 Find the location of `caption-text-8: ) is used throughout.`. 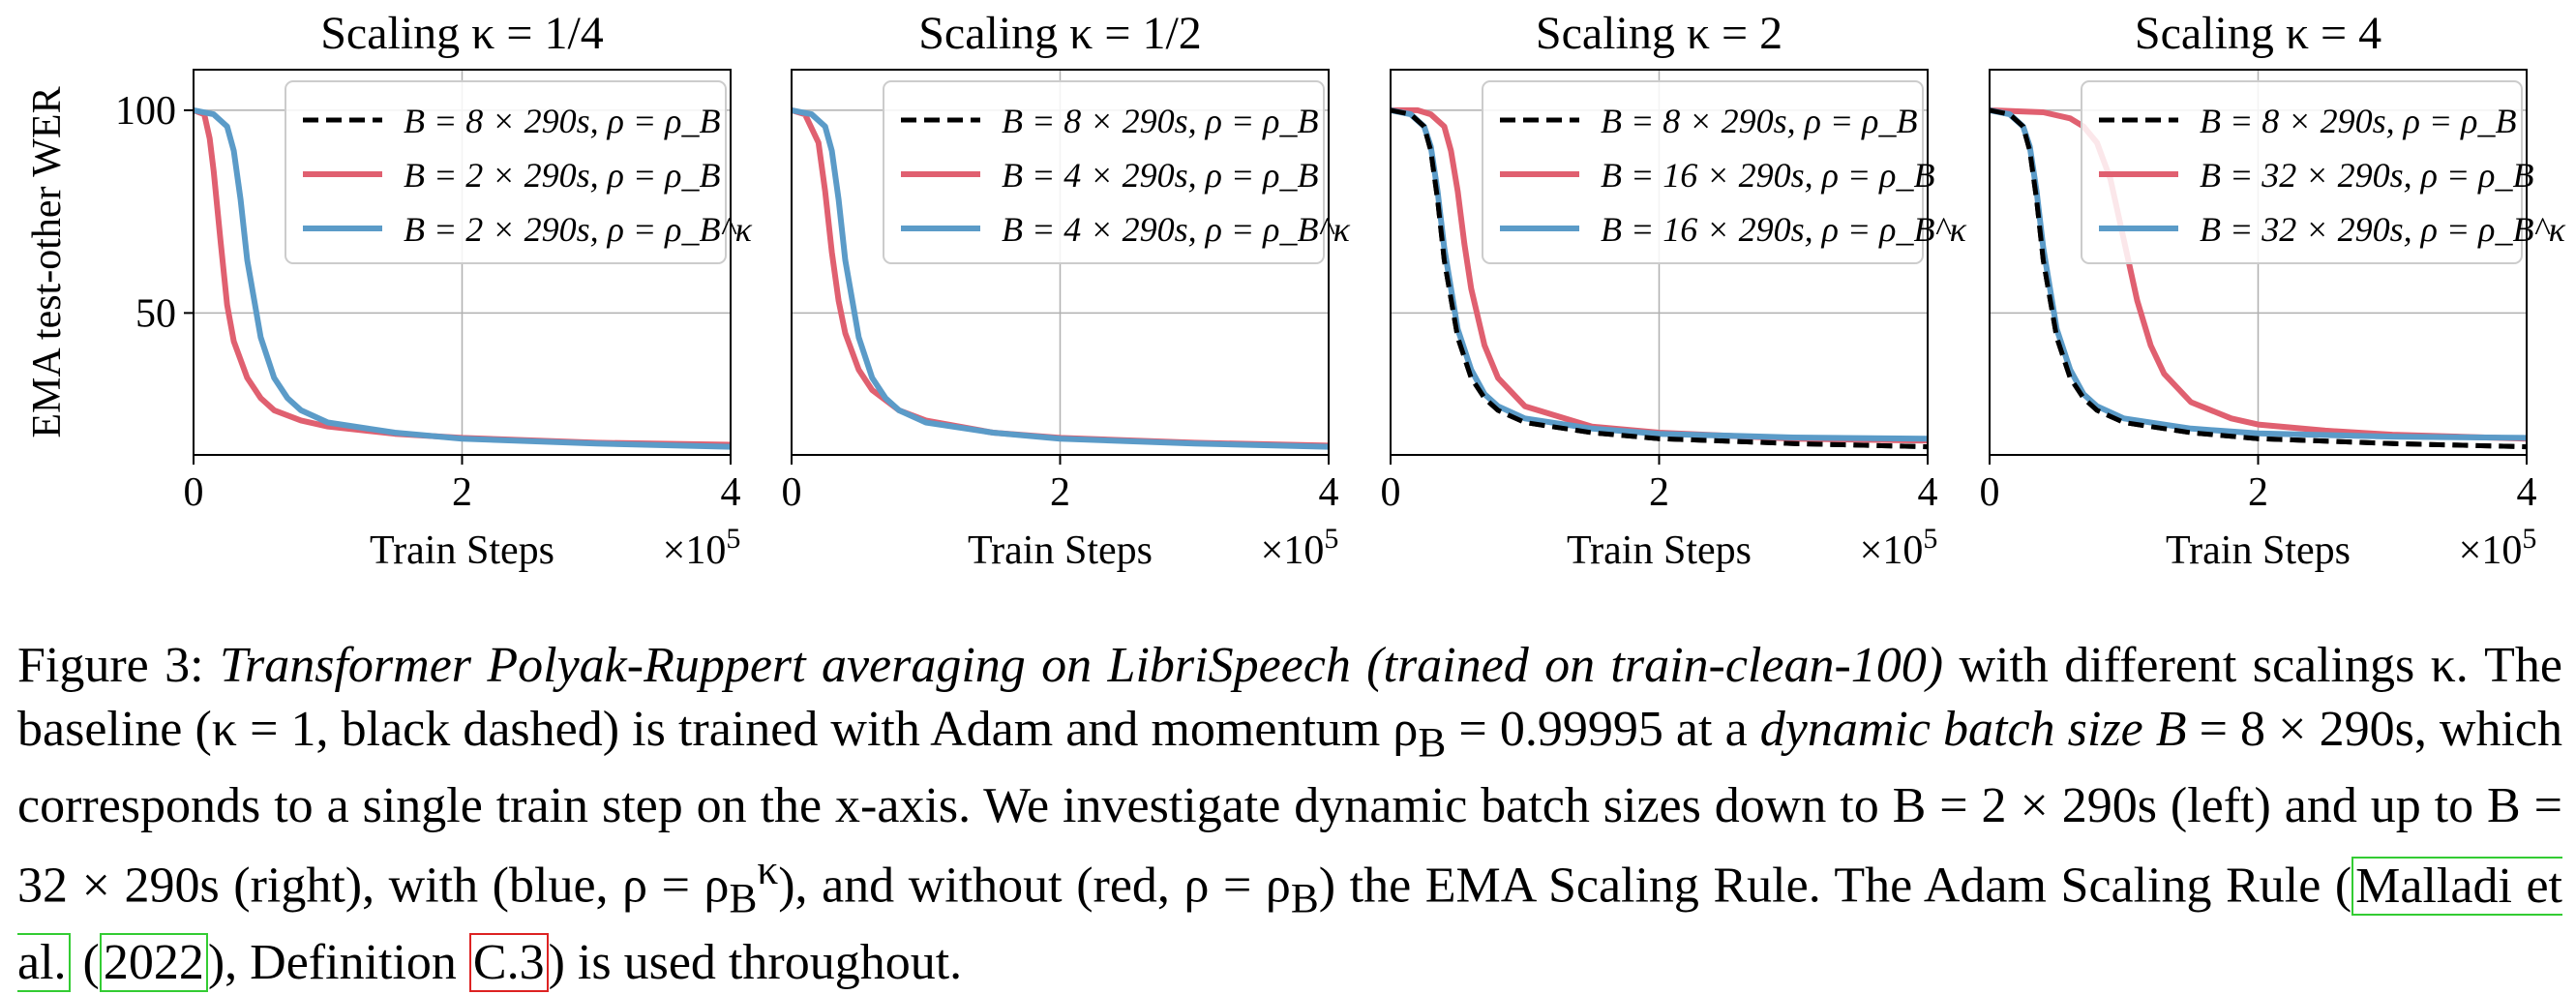

caption-text-8: ) is used throughout. is located at coordinates (755, 963).